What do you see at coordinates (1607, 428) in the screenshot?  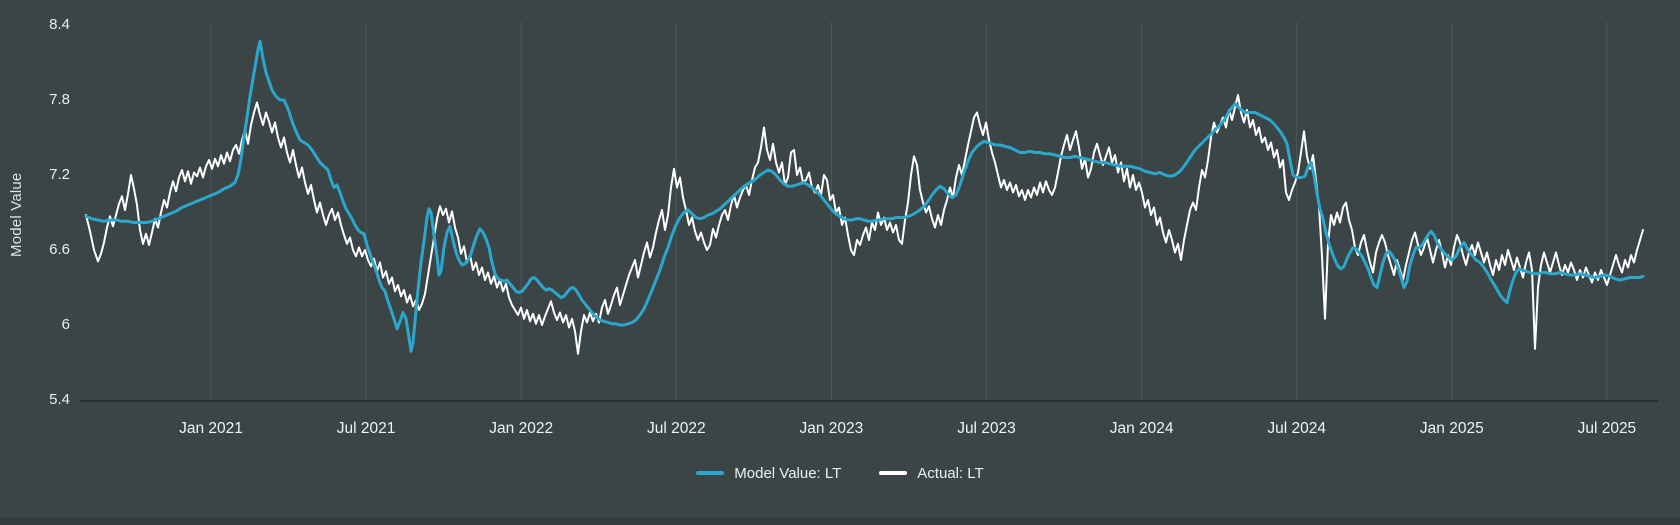 I see `x-tick-label-jul-2025: Jul 2025` at bounding box center [1607, 428].